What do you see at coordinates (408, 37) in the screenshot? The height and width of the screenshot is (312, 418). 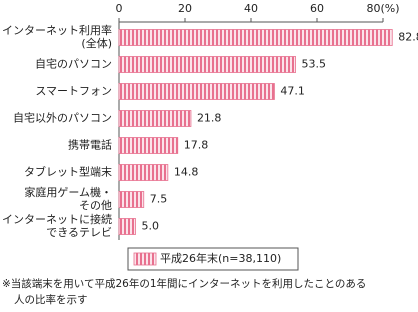 I see `value-label: 82.8` at bounding box center [408, 37].